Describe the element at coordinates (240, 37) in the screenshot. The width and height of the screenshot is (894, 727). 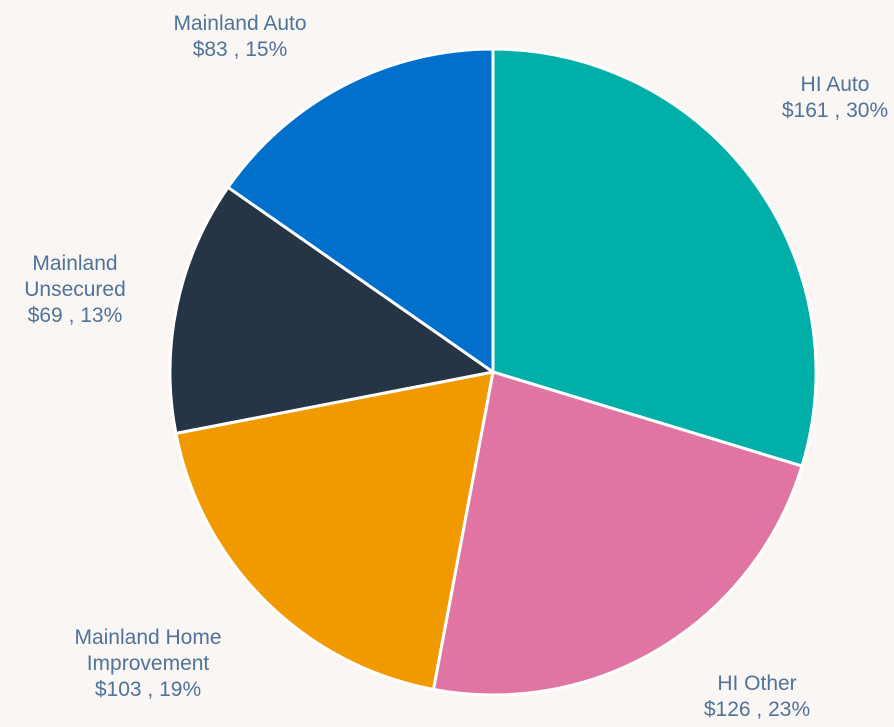
I see `slice-label: Mainland Auto $83 , 15%` at that location.